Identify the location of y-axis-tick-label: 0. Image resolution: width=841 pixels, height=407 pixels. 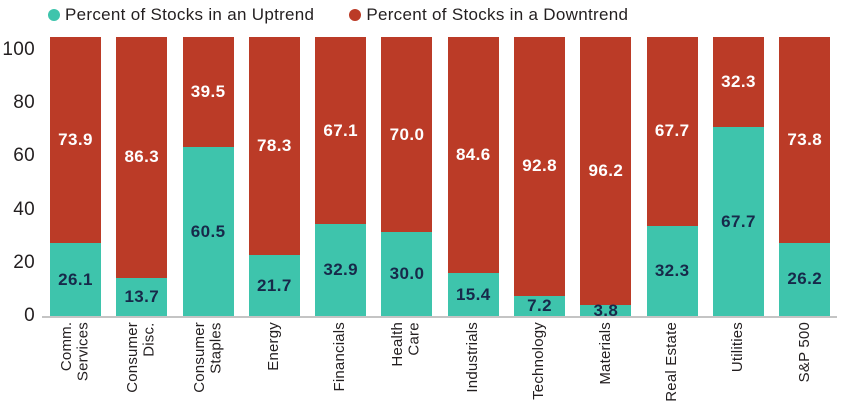
(29, 315).